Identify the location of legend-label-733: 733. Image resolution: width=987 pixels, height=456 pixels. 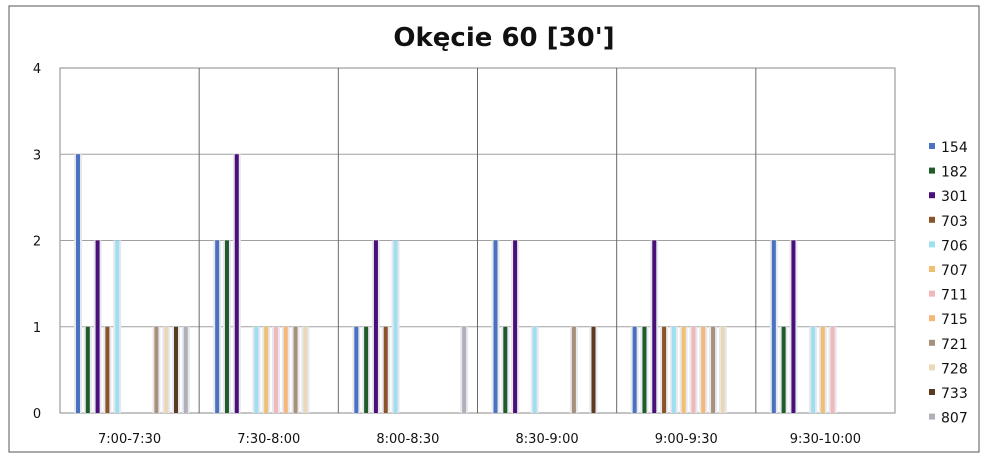
(954, 394).